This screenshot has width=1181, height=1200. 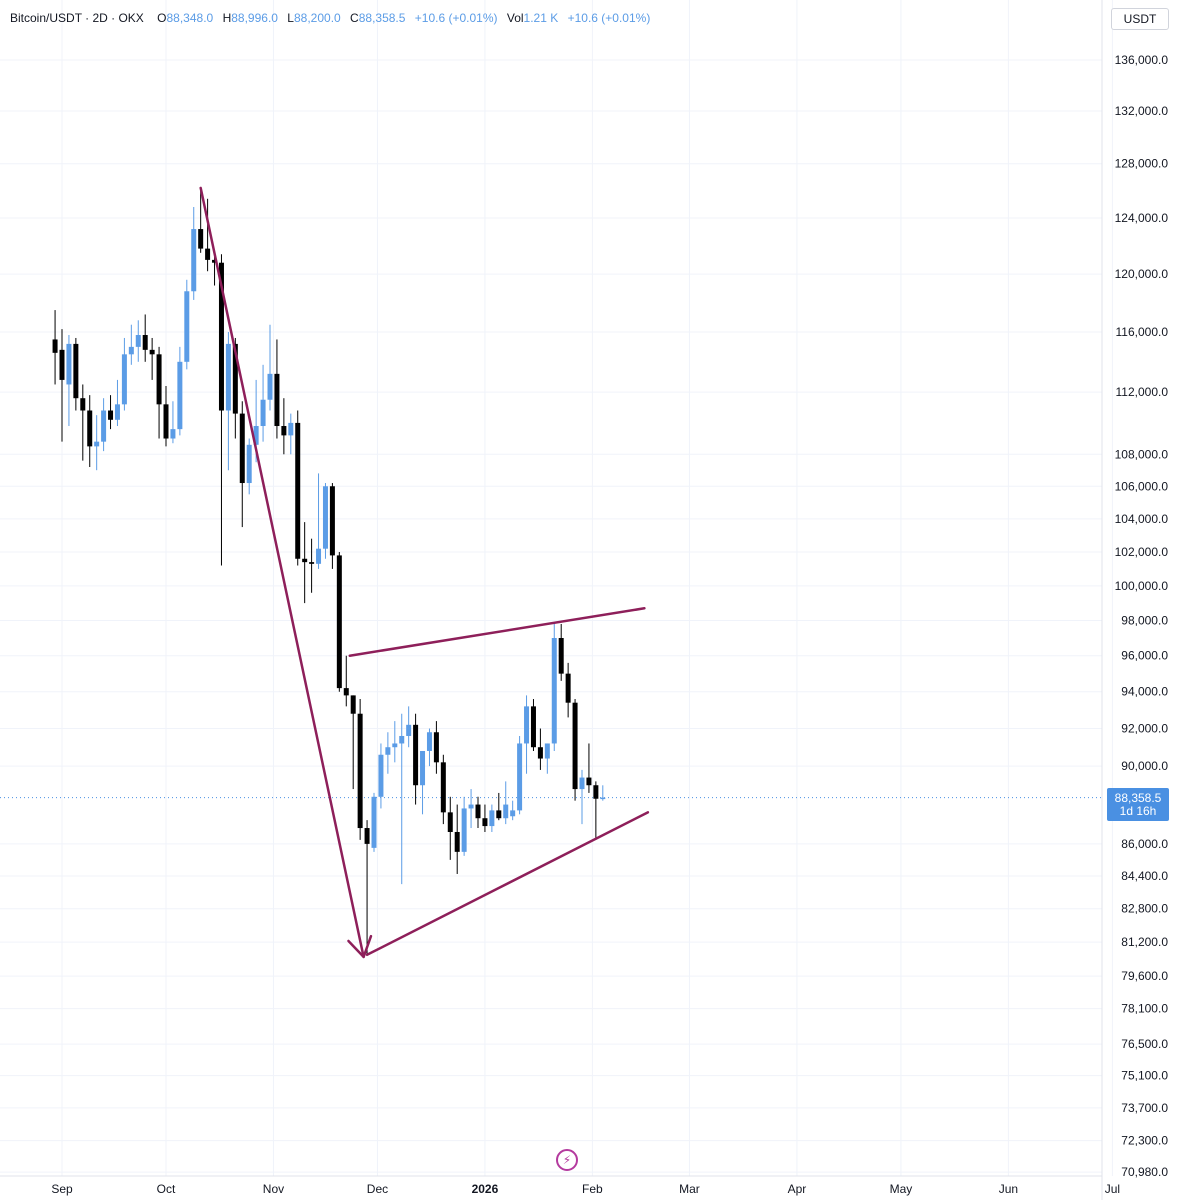 I want to click on price-tick-label: 92,000.0, so click(x=1144, y=729).